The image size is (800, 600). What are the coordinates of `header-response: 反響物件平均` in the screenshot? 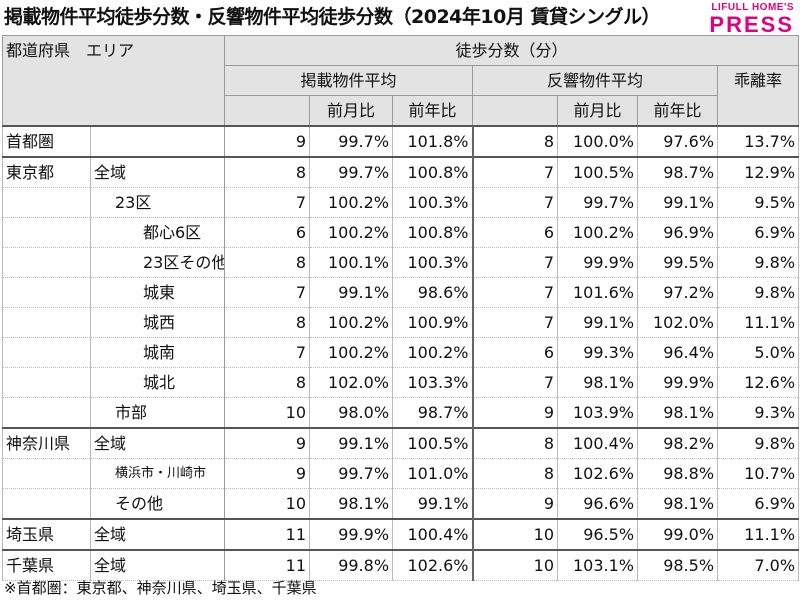 It's located at (595, 80).